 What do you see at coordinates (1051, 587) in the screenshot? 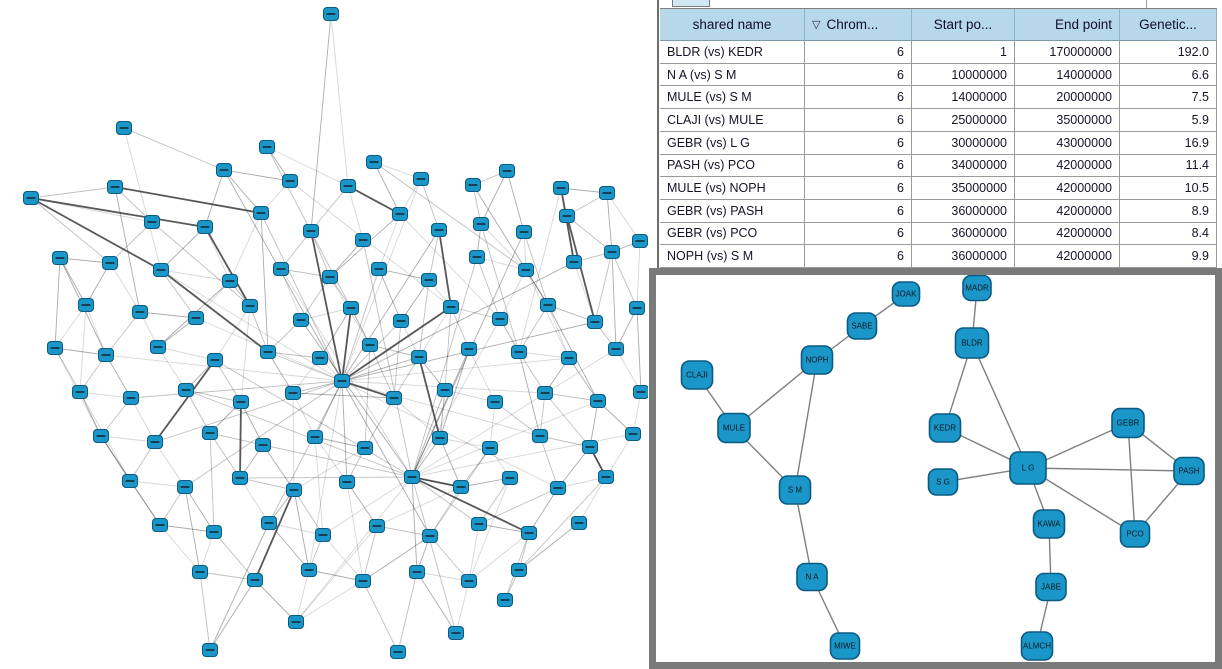
I see `network-node-jabe: JABE` at bounding box center [1051, 587].